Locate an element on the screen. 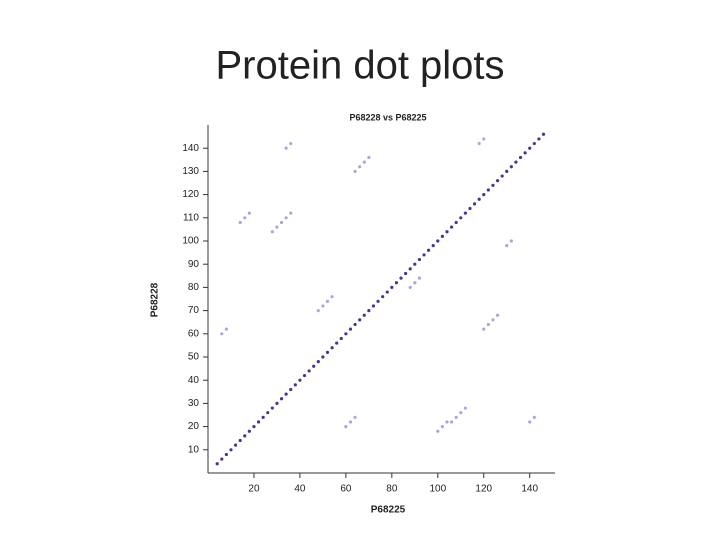 The width and height of the screenshot is (720, 540). slide-title: Protein dot plots is located at coordinates (359, 66).